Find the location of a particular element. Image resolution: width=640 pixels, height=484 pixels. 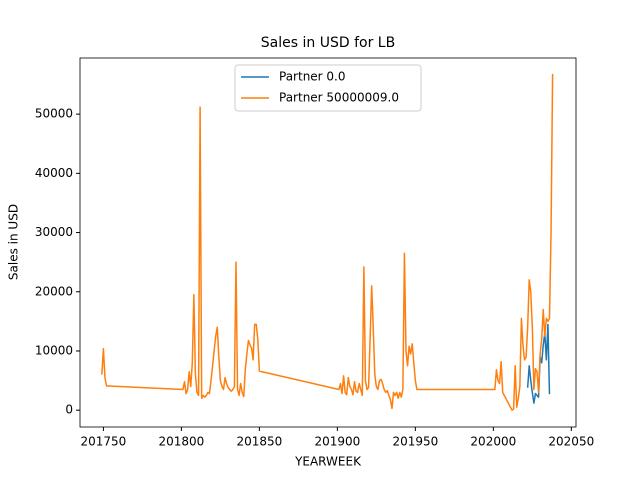

x-tick-label: 202050 is located at coordinates (571, 442).